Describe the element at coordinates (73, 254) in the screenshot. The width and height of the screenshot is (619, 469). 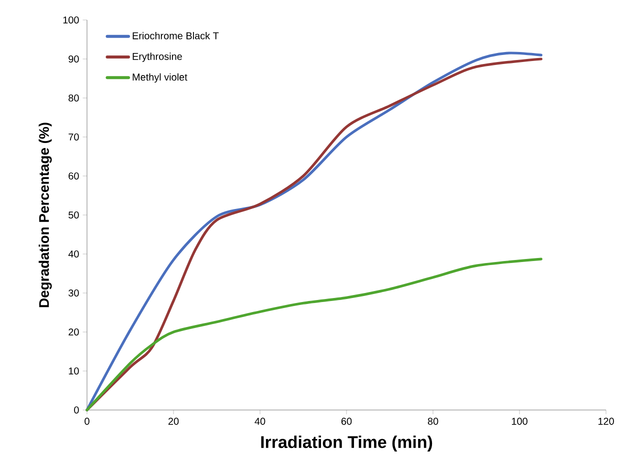
I see `y-tick-label: 40` at that location.